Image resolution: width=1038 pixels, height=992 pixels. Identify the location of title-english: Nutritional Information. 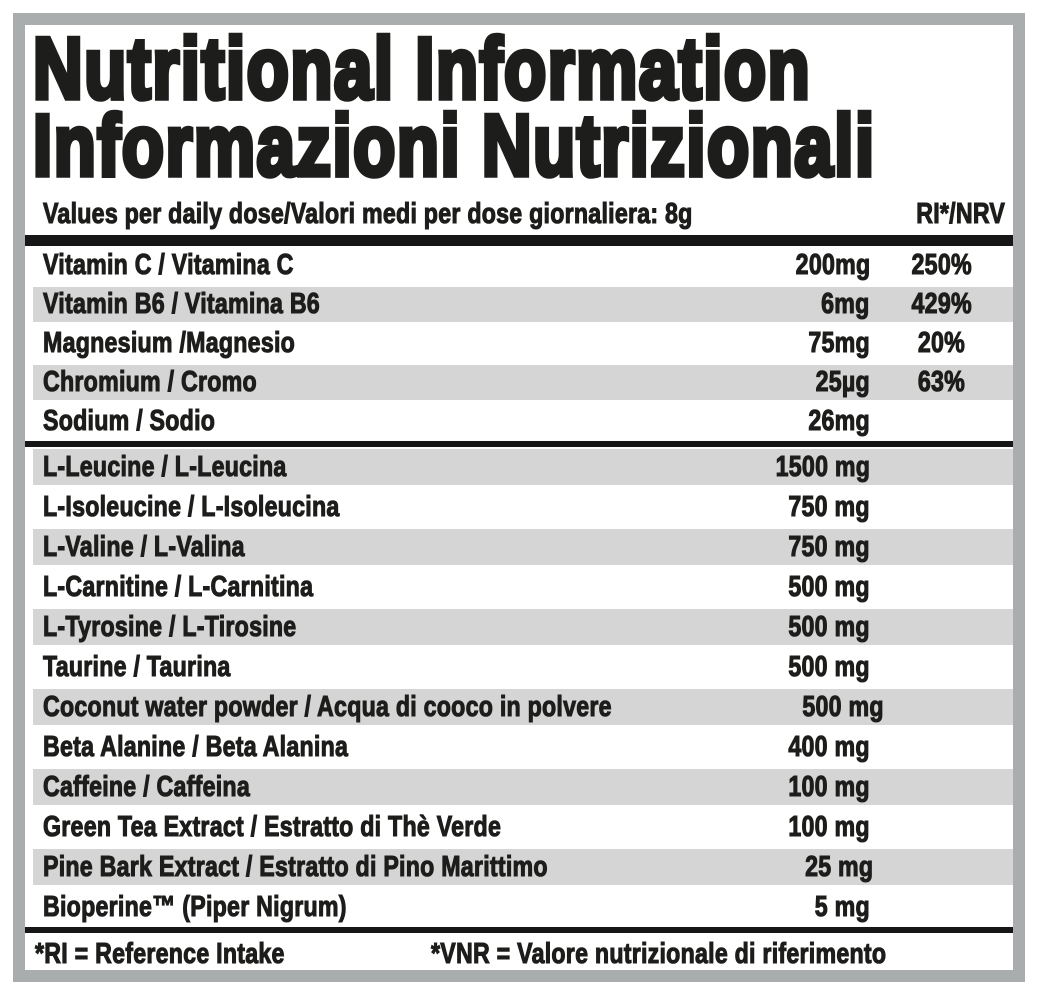
(522, 69).